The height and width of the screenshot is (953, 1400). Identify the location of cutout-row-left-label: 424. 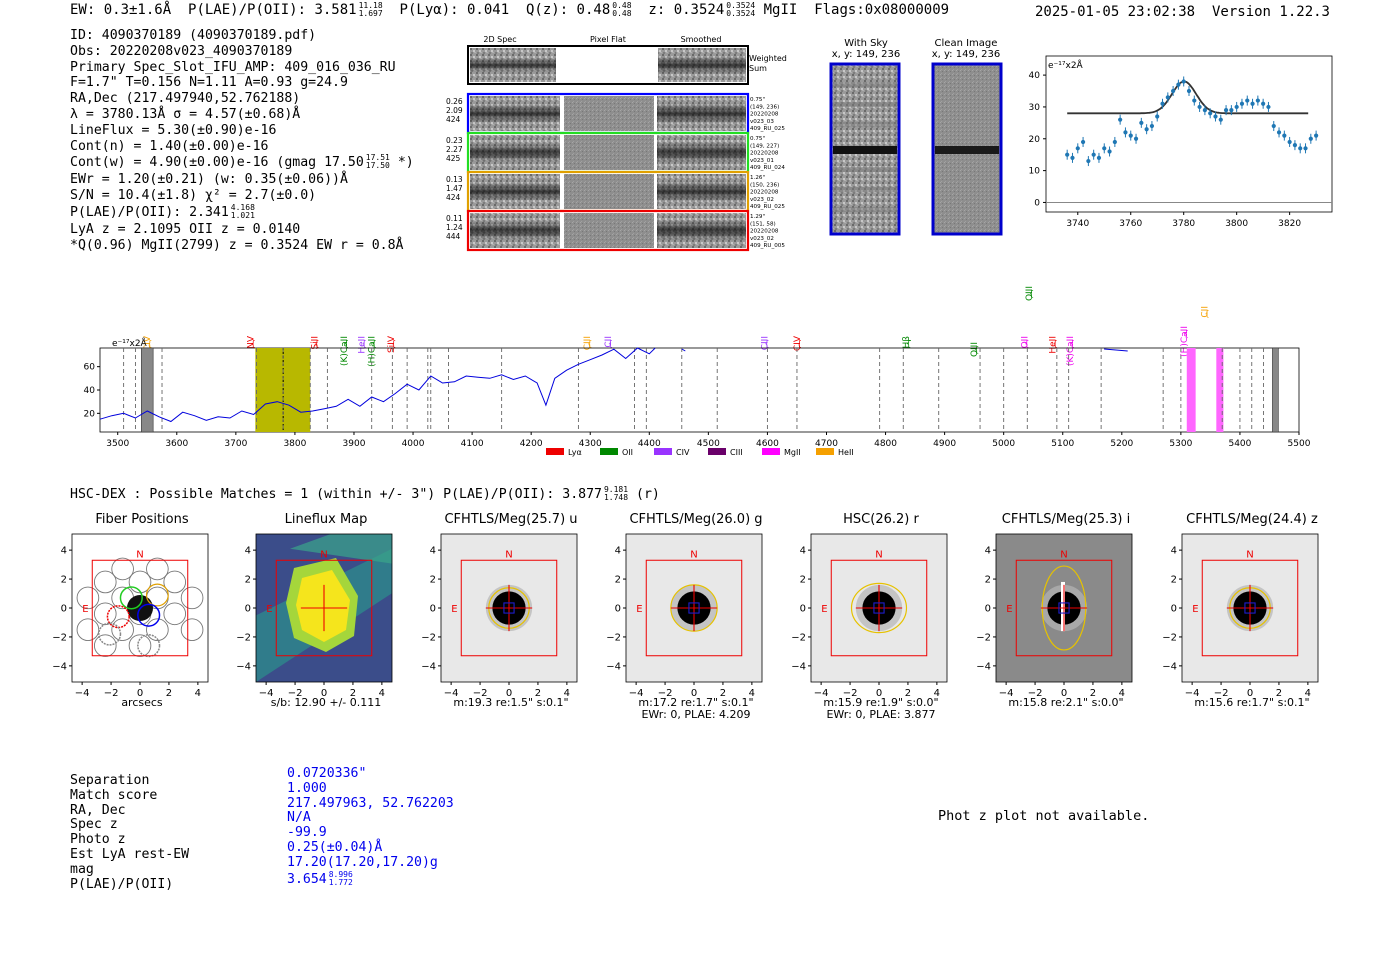
(453, 197).